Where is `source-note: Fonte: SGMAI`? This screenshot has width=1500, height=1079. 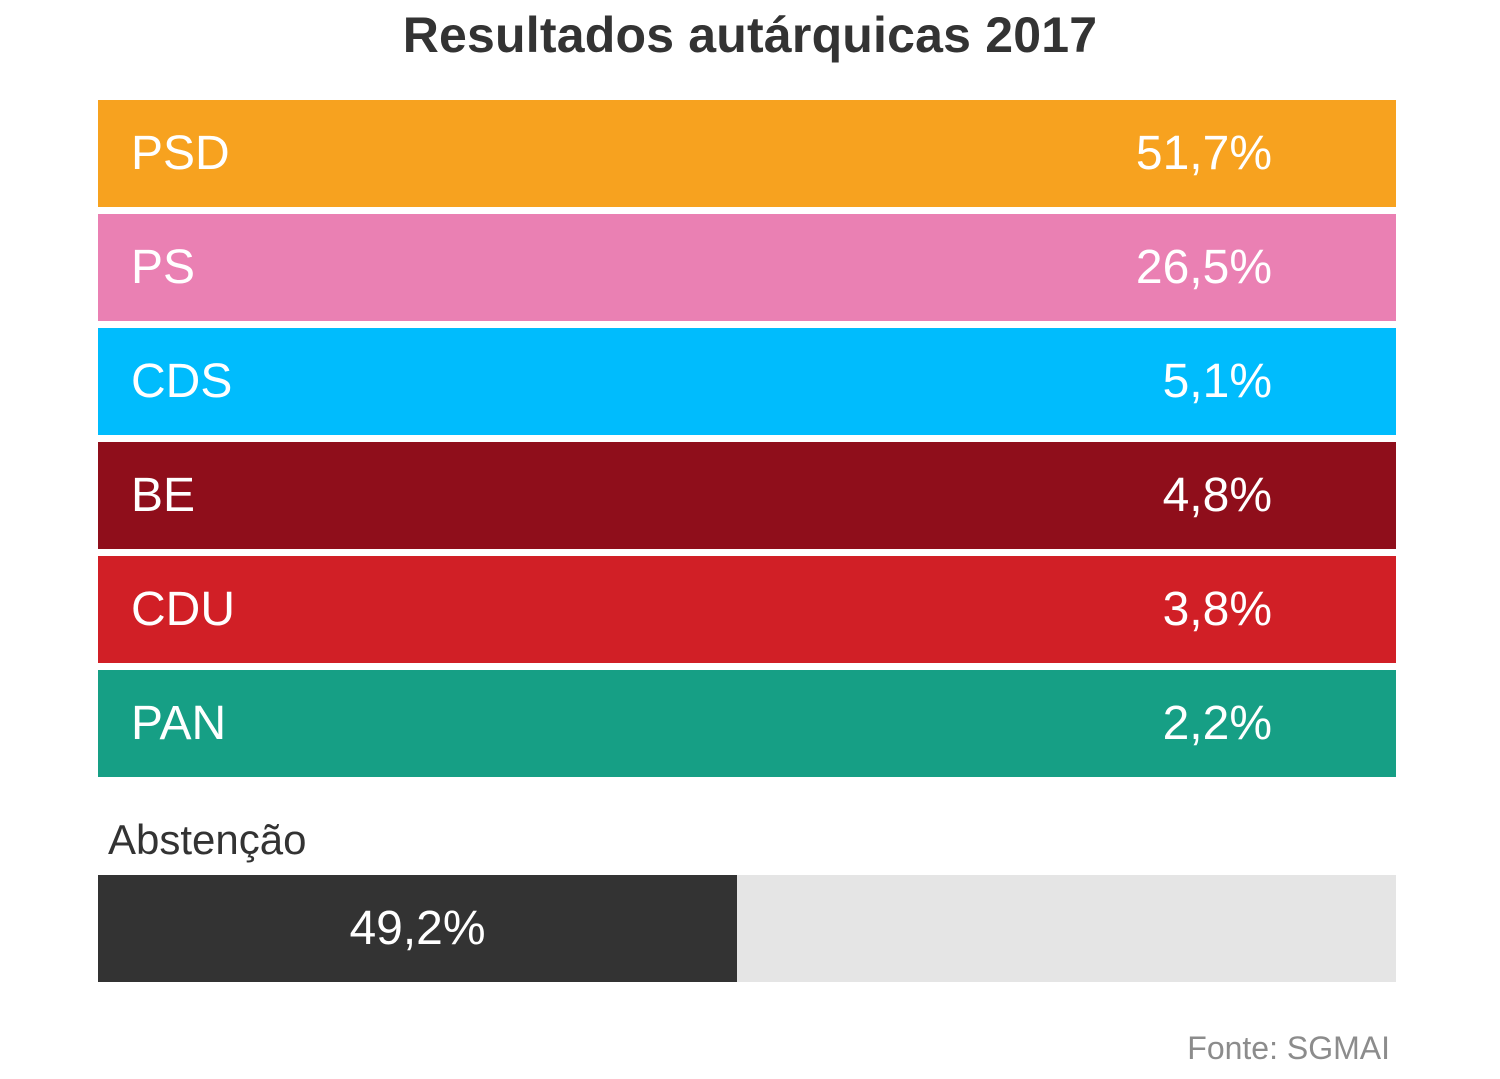
source-note: Fonte: SGMAI is located at coordinates (1288, 1048).